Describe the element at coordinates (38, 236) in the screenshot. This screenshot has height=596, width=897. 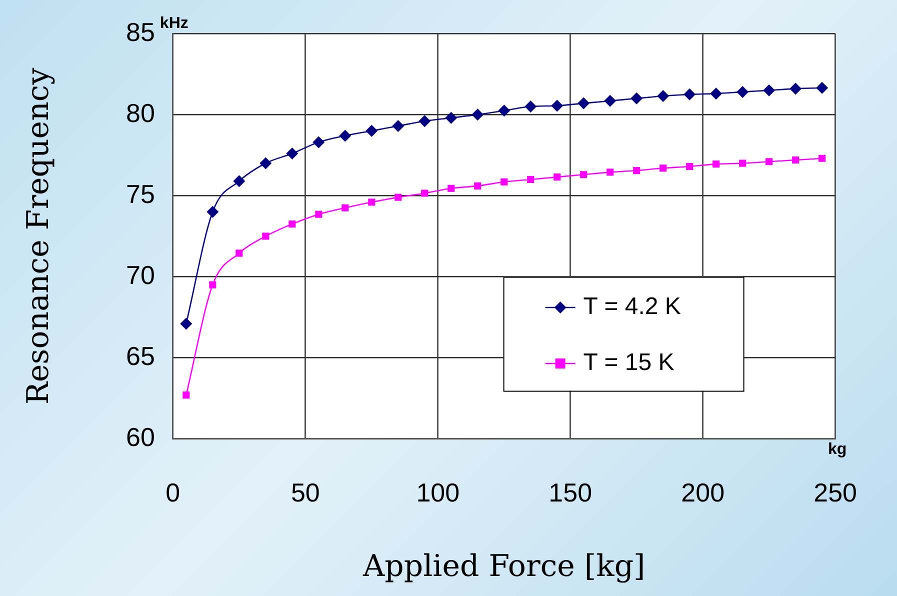
I see `y-axis-title: Resonance Frequency` at that location.